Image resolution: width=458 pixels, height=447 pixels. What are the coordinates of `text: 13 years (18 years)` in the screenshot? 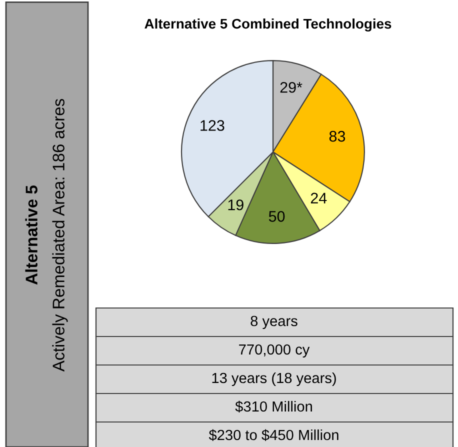 It's located at (274, 379).